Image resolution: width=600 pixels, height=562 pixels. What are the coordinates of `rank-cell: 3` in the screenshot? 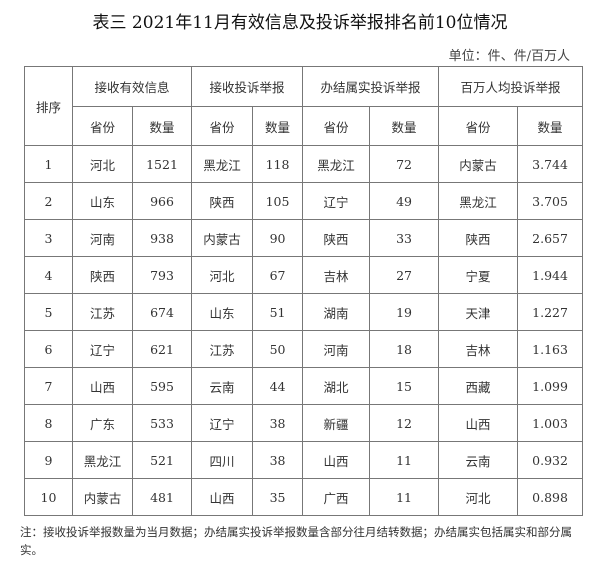 It's located at (48, 238).